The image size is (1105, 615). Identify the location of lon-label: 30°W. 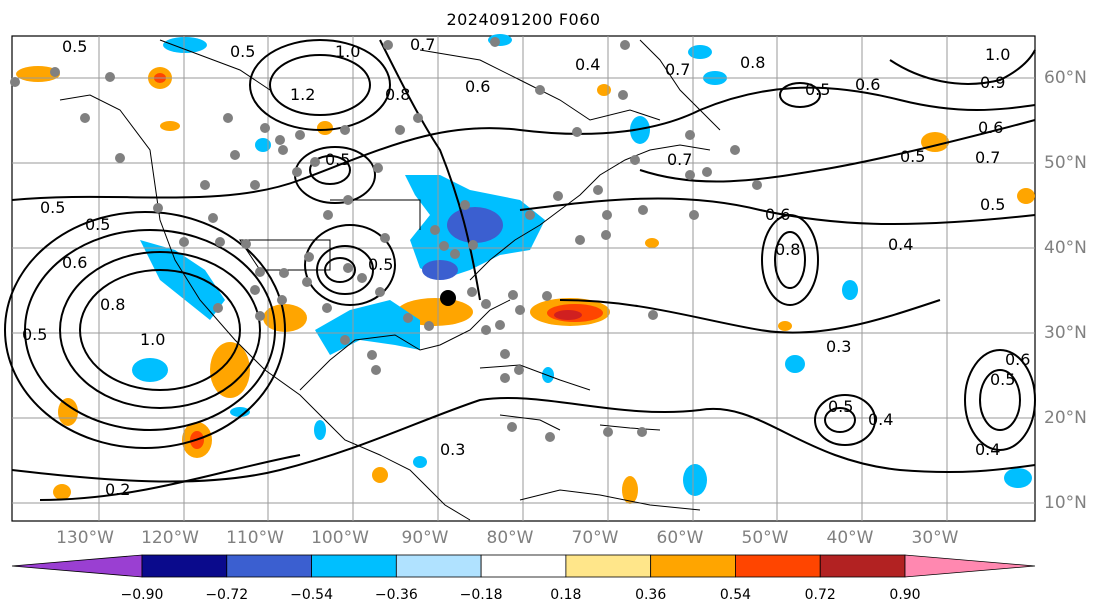
(935, 538).